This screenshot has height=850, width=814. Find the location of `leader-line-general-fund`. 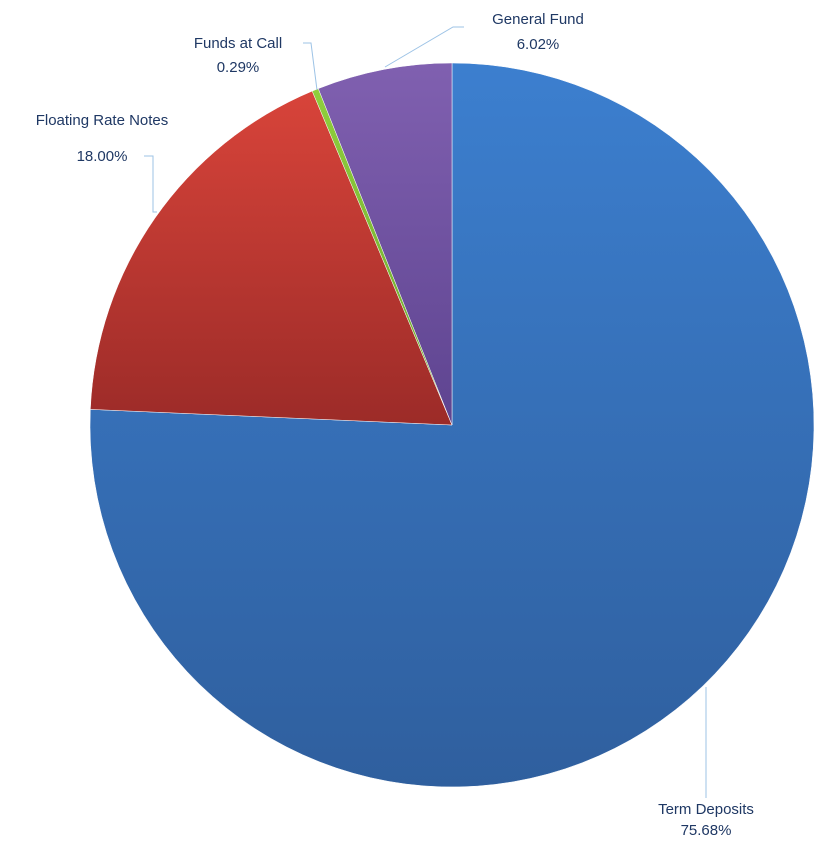

leader-line-general-fund is located at coordinates (424, 47).